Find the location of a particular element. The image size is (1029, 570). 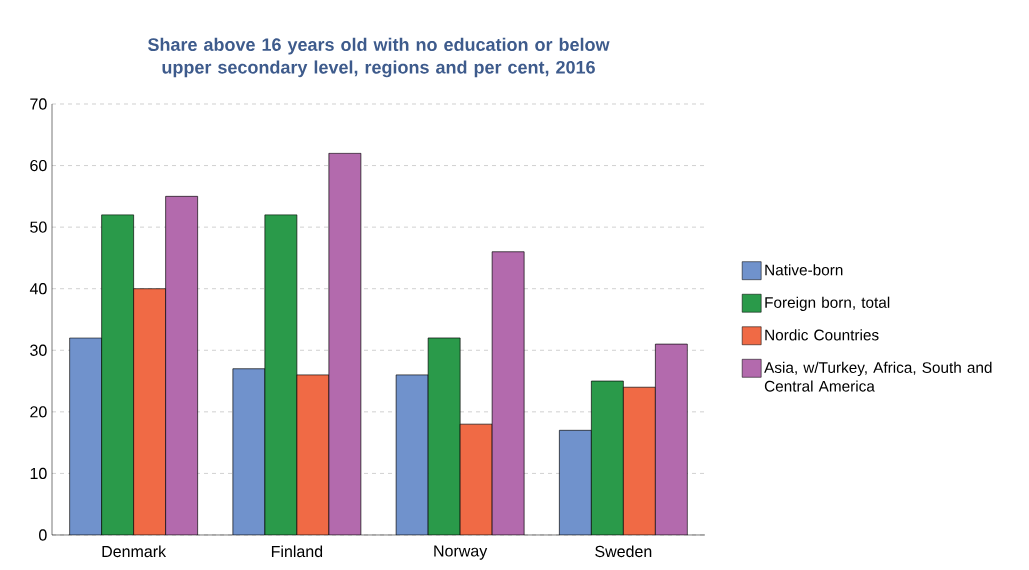

x-tick-label: Finland is located at coordinates (297, 551).